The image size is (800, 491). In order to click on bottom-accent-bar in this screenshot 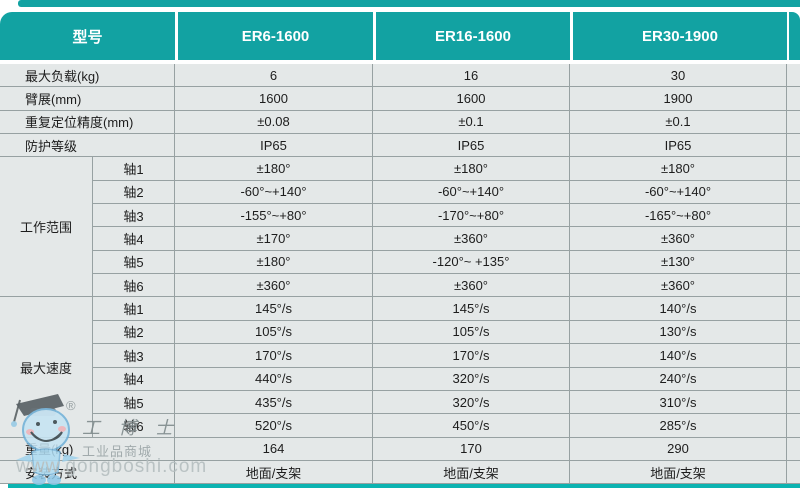, I will do `click(404, 486)`.